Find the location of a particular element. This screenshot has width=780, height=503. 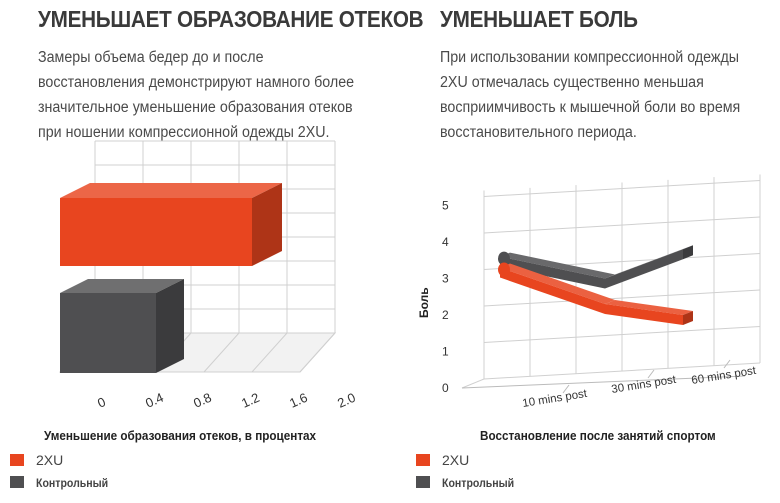

x-tick-label: 10 mins post is located at coordinates (555, 399).